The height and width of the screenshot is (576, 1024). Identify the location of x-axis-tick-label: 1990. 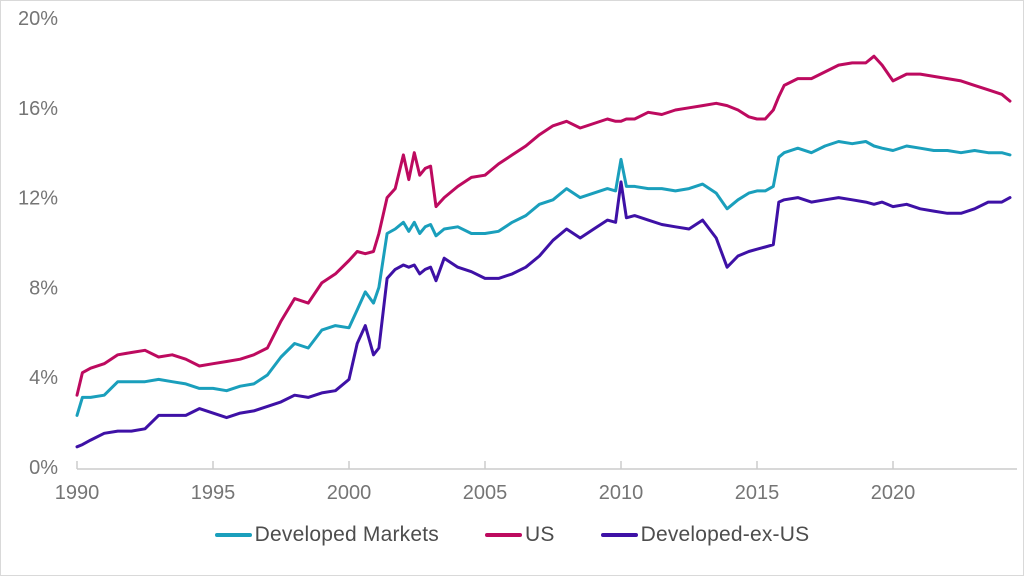
(77, 493).